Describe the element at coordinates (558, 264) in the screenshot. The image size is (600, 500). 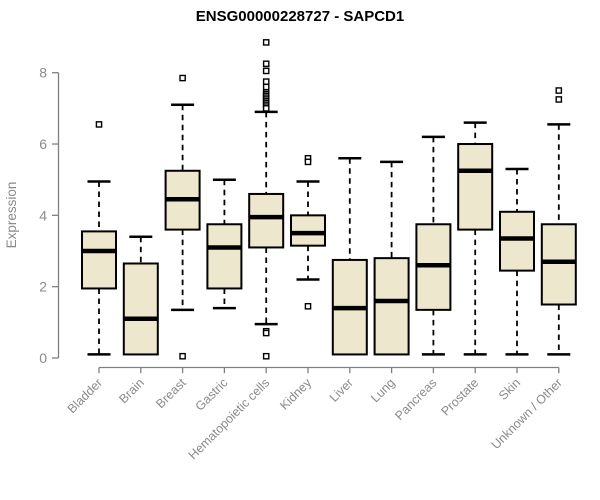
I see `box-unknown-other` at that location.